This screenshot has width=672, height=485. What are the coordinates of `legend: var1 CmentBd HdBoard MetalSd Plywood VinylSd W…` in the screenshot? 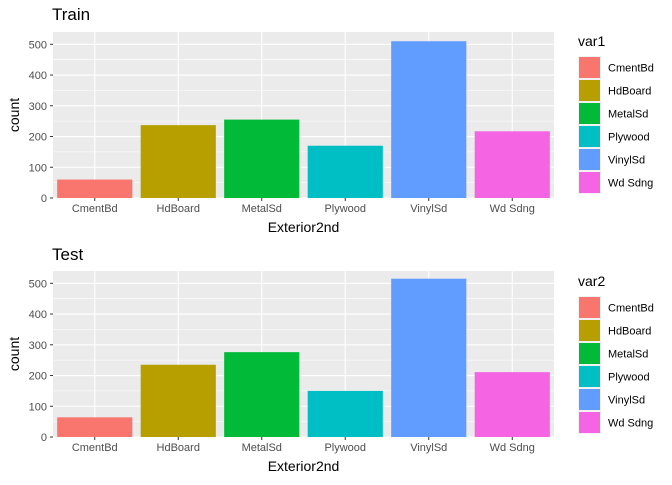 It's located at (616, 113).